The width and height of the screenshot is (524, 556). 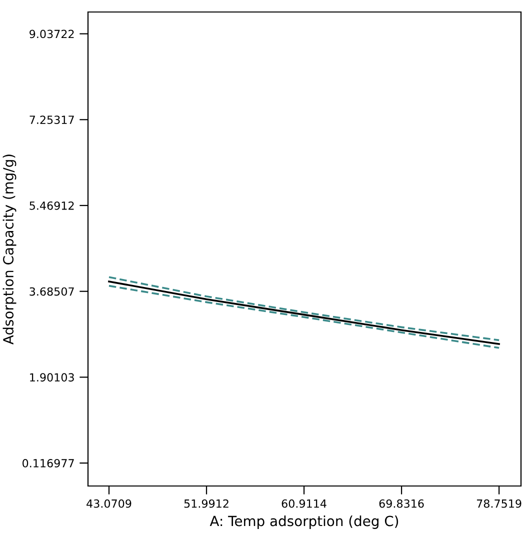 What do you see at coordinates (9, 249) in the screenshot?
I see `y-axis-title: Adsorption Capacity (mg/g)` at bounding box center [9, 249].